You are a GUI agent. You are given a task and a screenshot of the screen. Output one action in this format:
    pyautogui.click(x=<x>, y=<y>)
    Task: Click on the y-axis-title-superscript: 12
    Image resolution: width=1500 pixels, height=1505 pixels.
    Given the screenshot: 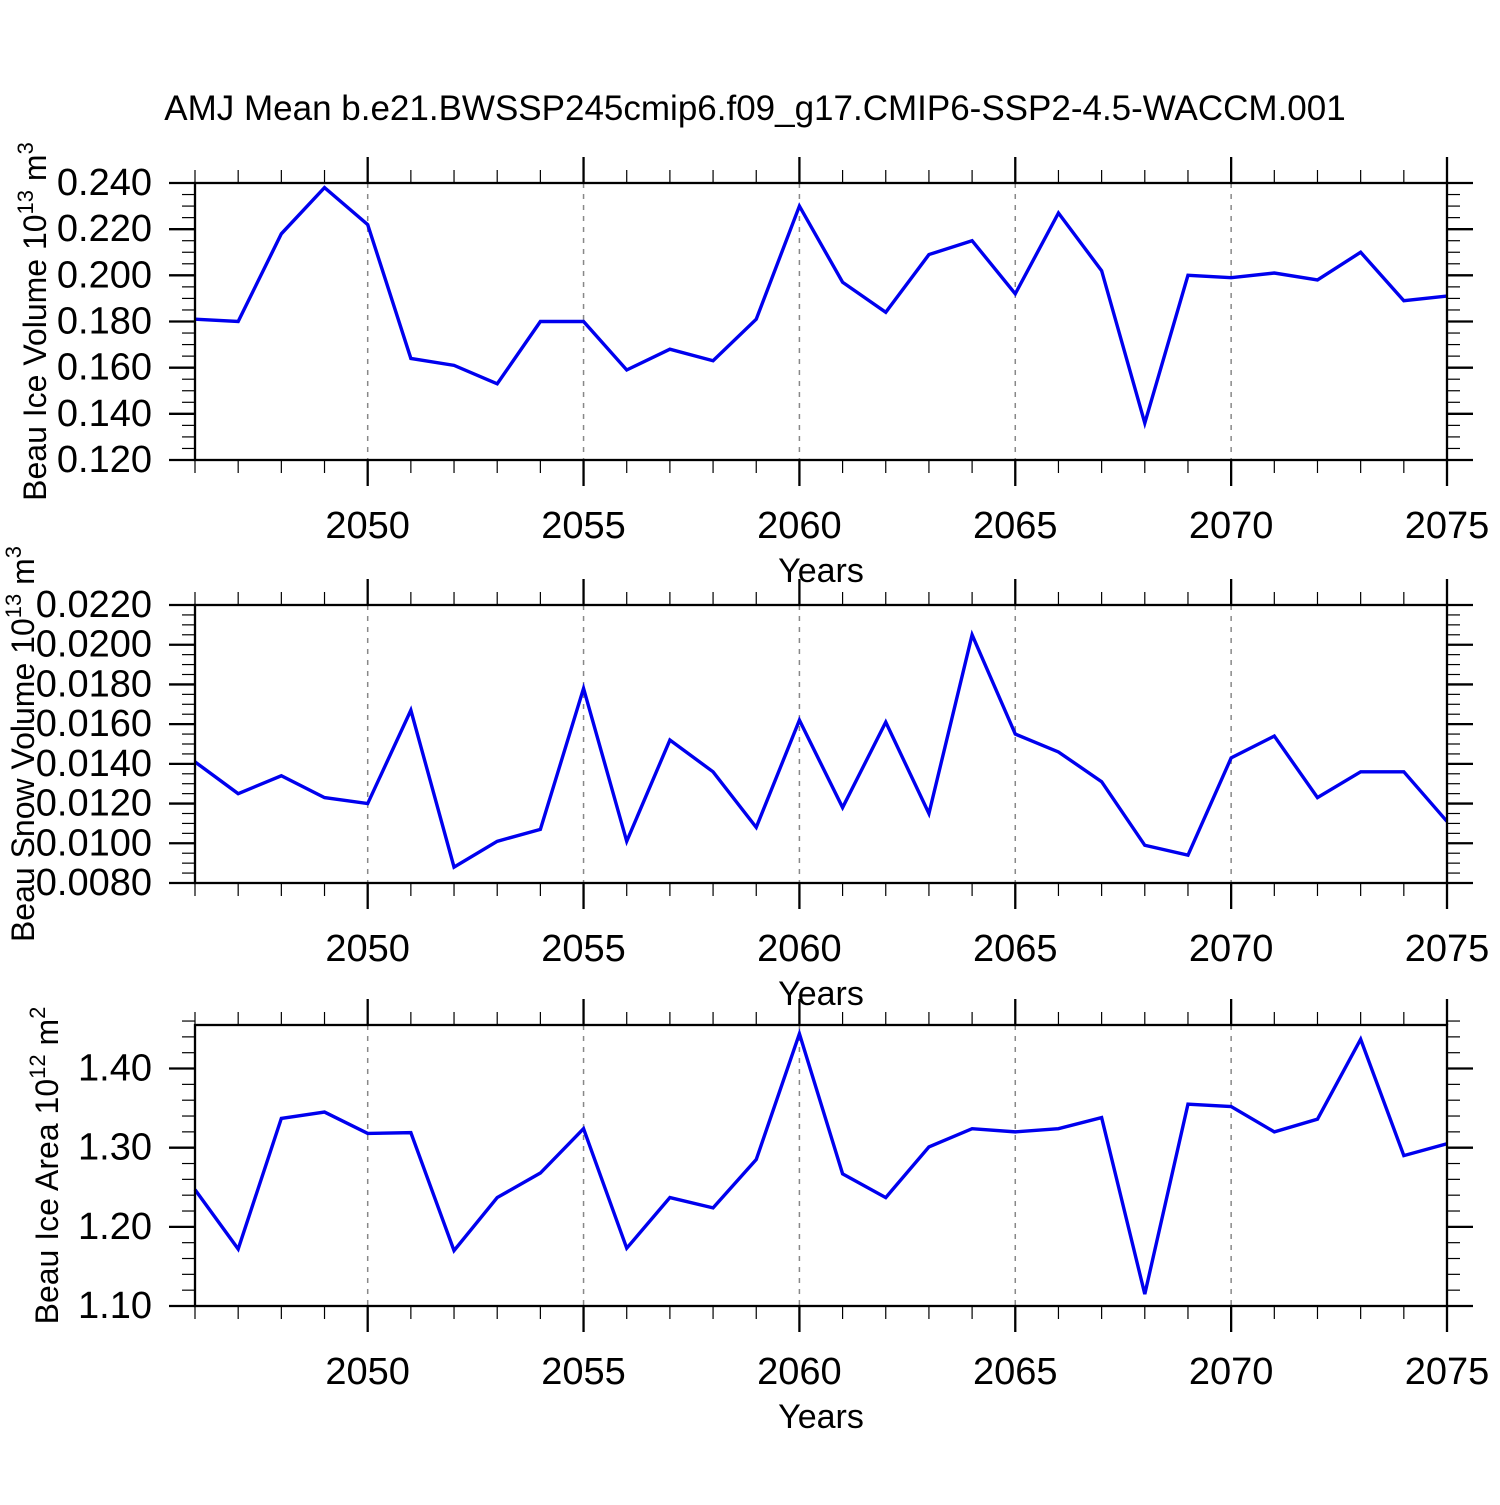 What is the action you would take?
    pyautogui.click(x=37, y=1066)
    